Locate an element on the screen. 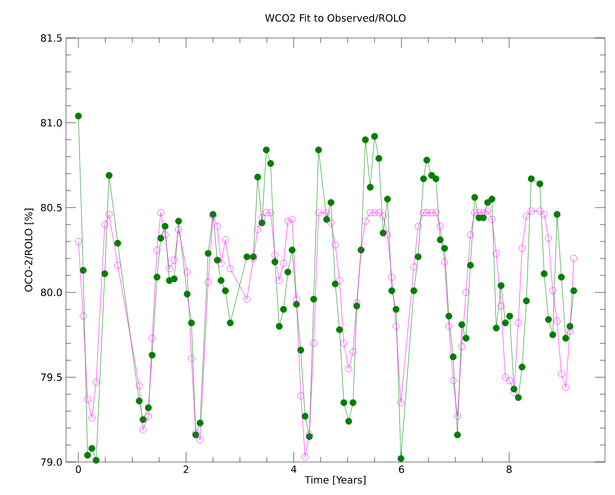  y-axis-title: OCO-2/ROLO [%] is located at coordinates (29, 250).